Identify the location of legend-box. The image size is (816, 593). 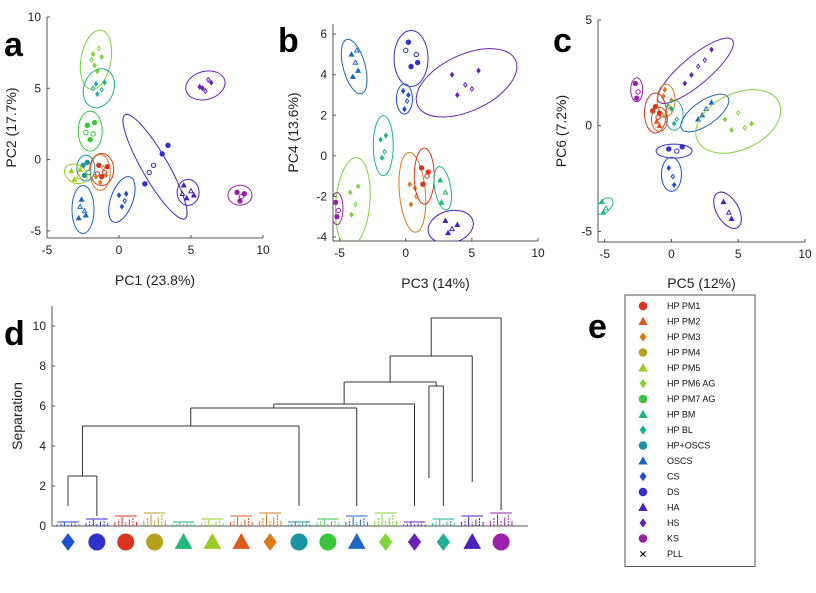
(690, 430).